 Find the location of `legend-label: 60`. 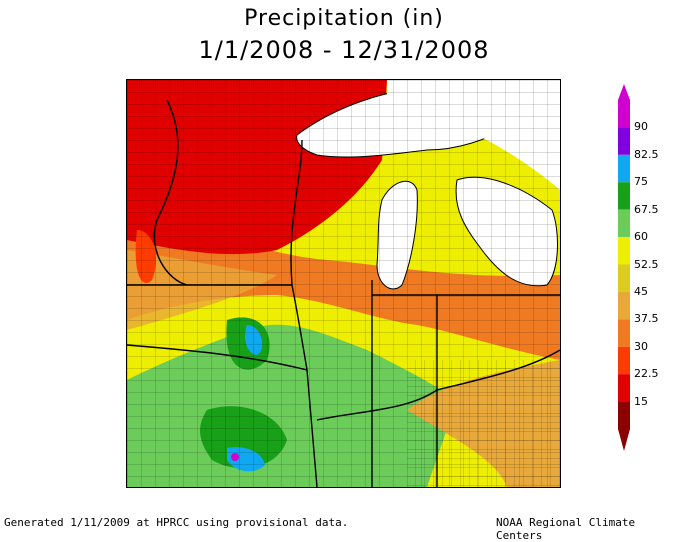

legend-label: 60 is located at coordinates (641, 237).